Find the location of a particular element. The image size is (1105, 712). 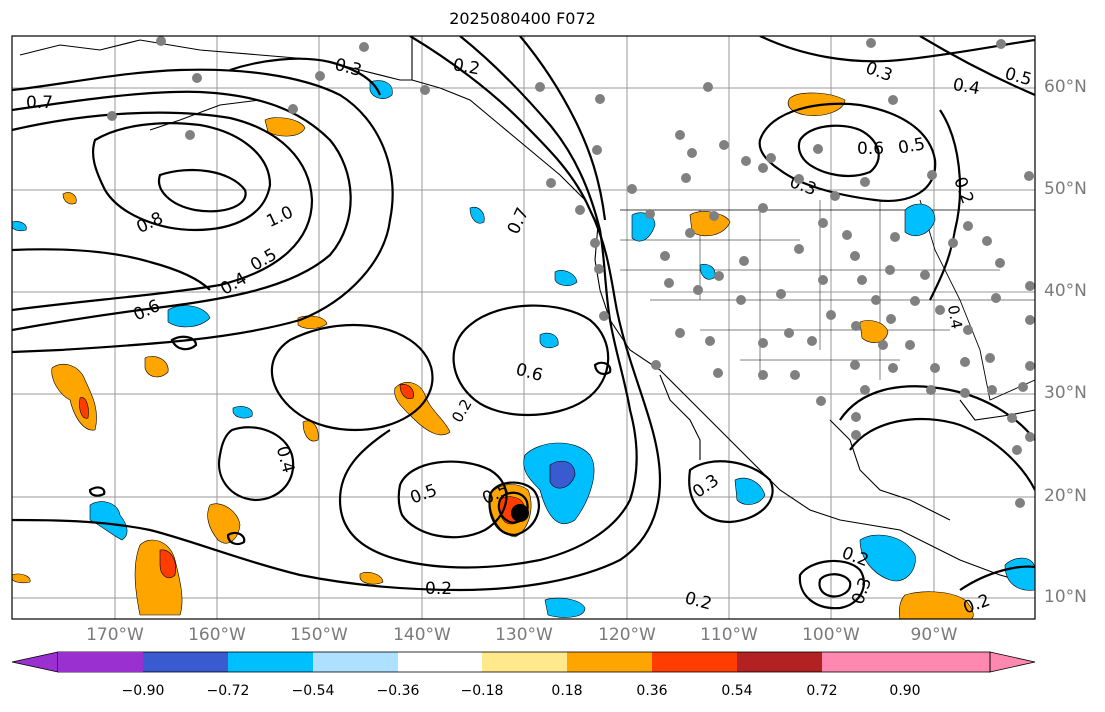

lon-label-170w: 170°W is located at coordinates (115, 635).